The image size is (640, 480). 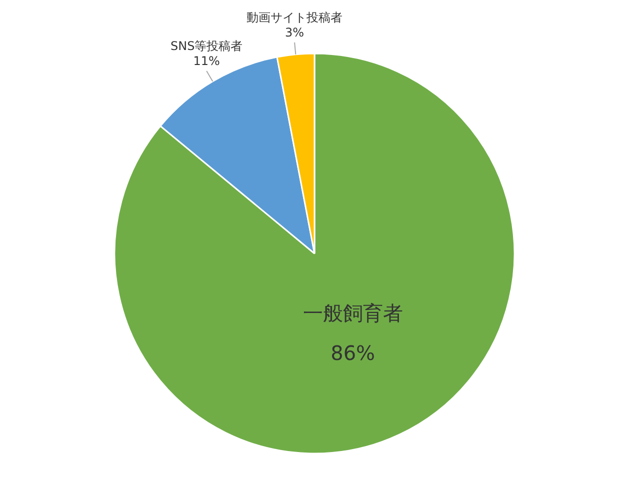 What do you see at coordinates (294, 32) in the screenshot?
I see `data-label: 3%` at bounding box center [294, 32].